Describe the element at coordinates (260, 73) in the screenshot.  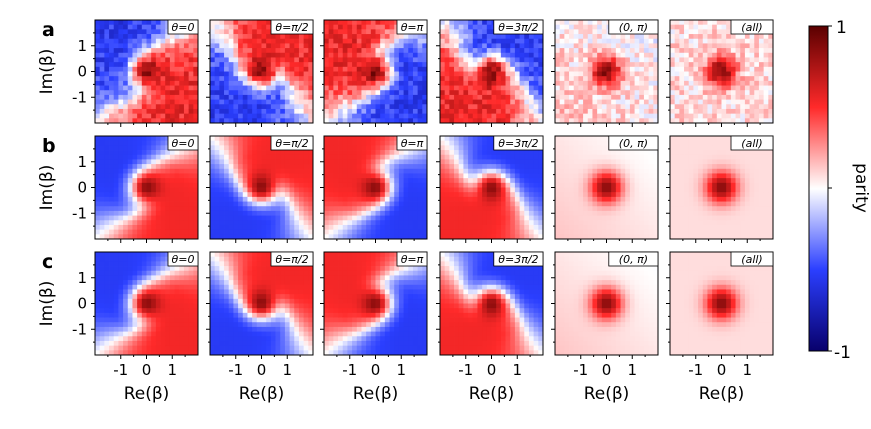
I see `panel-a-1: θ=π/2` at that location.